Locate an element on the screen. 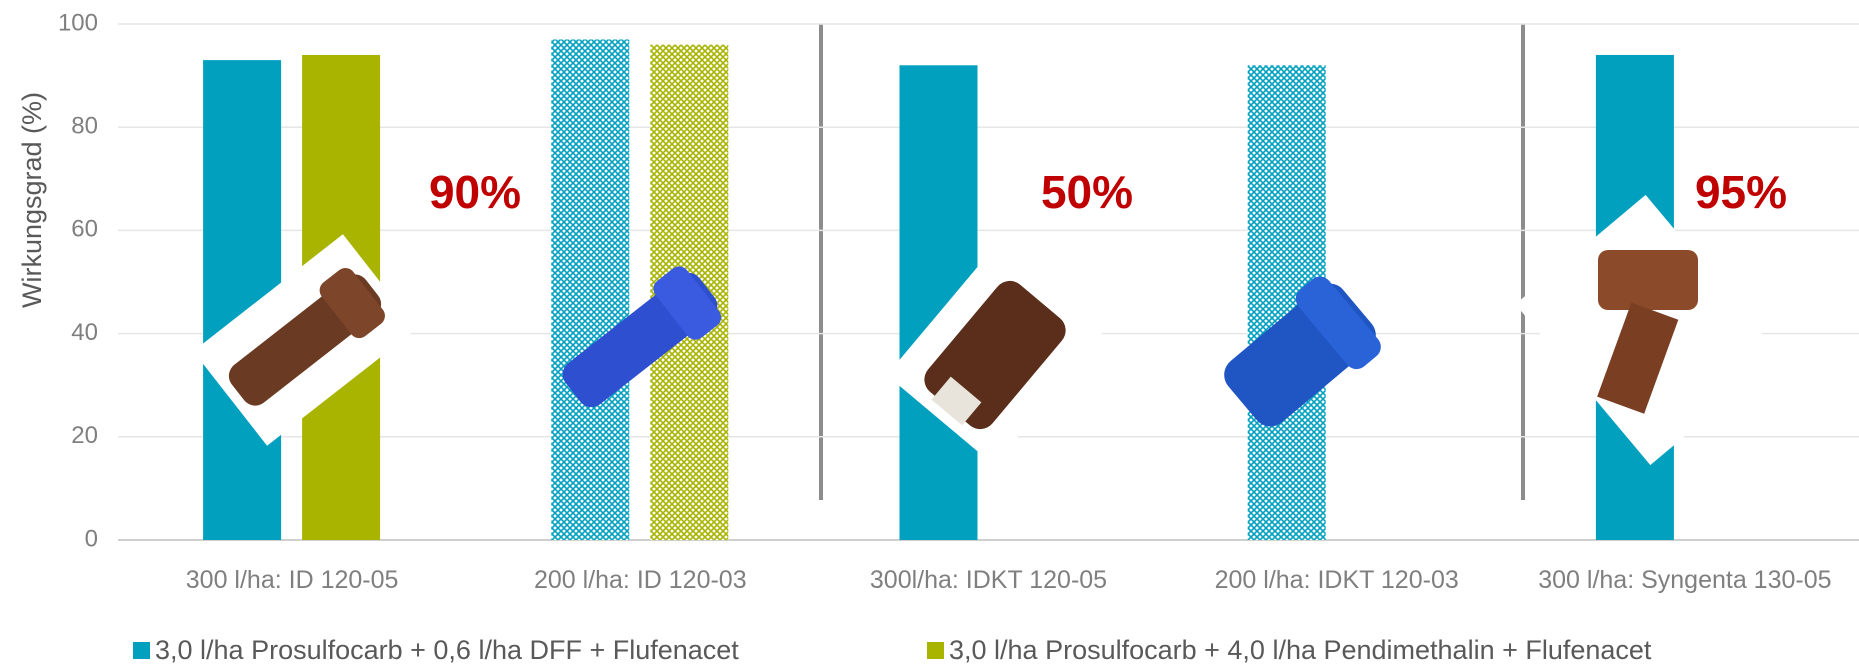 This screenshot has height=668, width=1859. y-tick-label: 0 is located at coordinates (91, 538).